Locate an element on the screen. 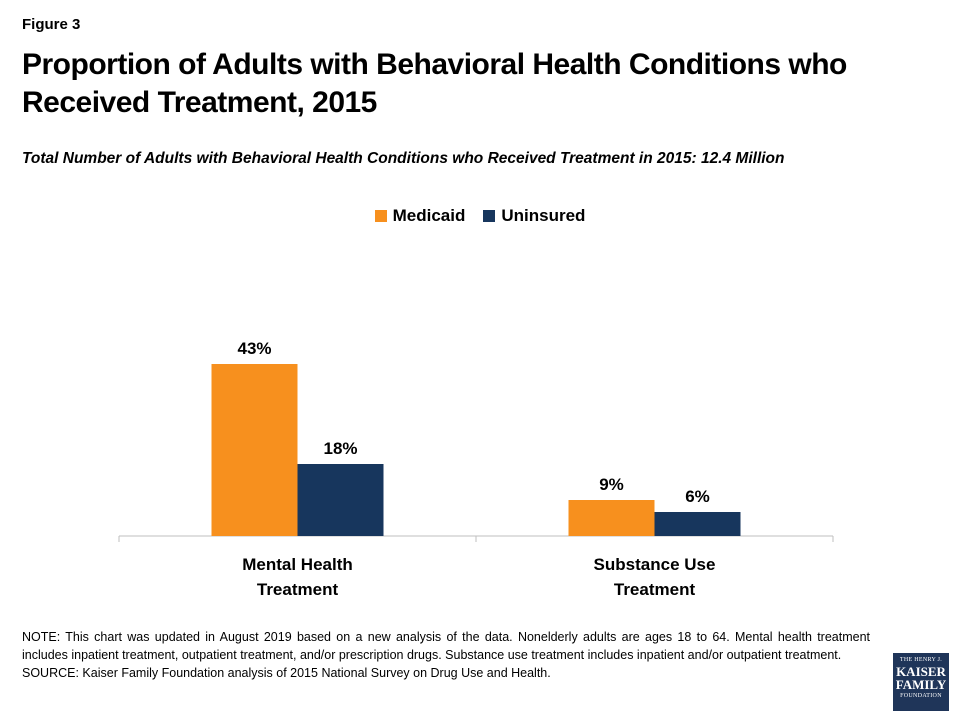 This screenshot has width=960, height=720. logo-line-3: FAMILY is located at coordinates (921, 684).